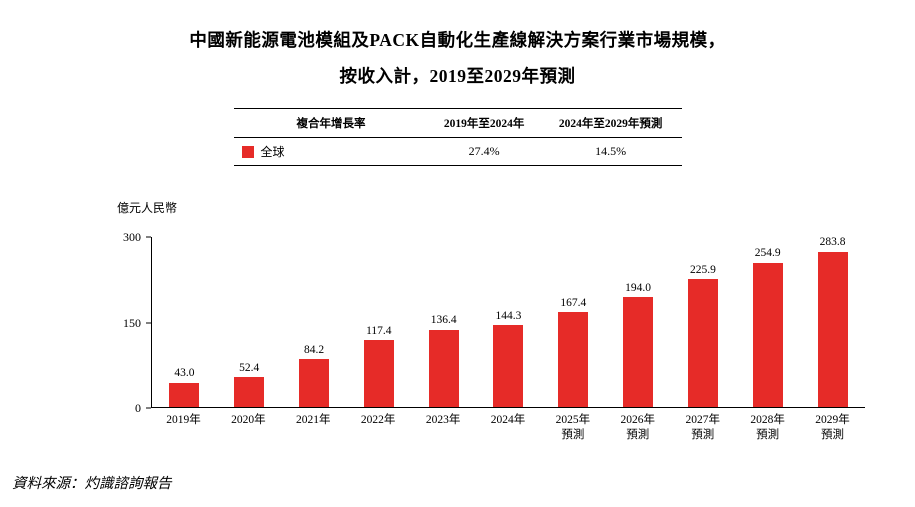  Describe the element at coordinates (378, 322) in the screenshot. I see `bar-group: 117.4` at that location.